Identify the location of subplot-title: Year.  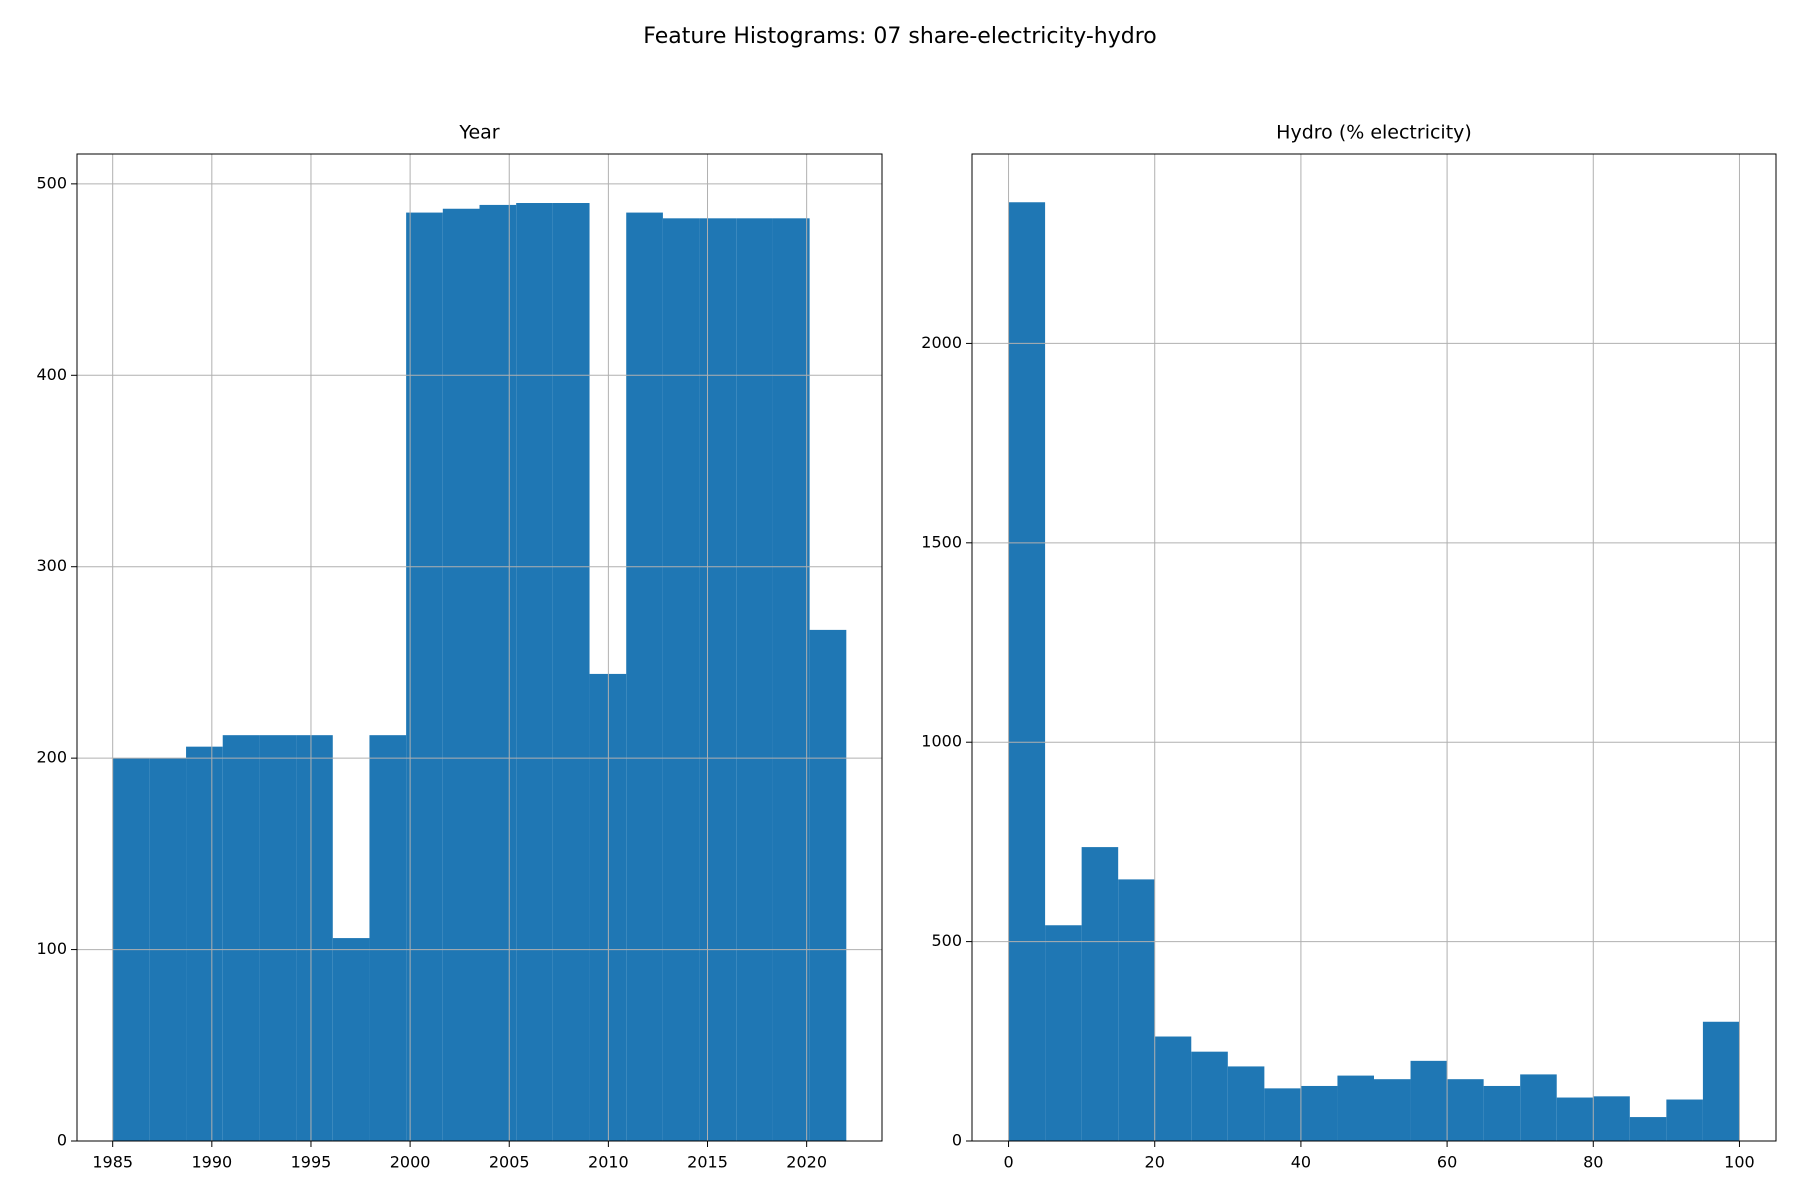
(478, 133).